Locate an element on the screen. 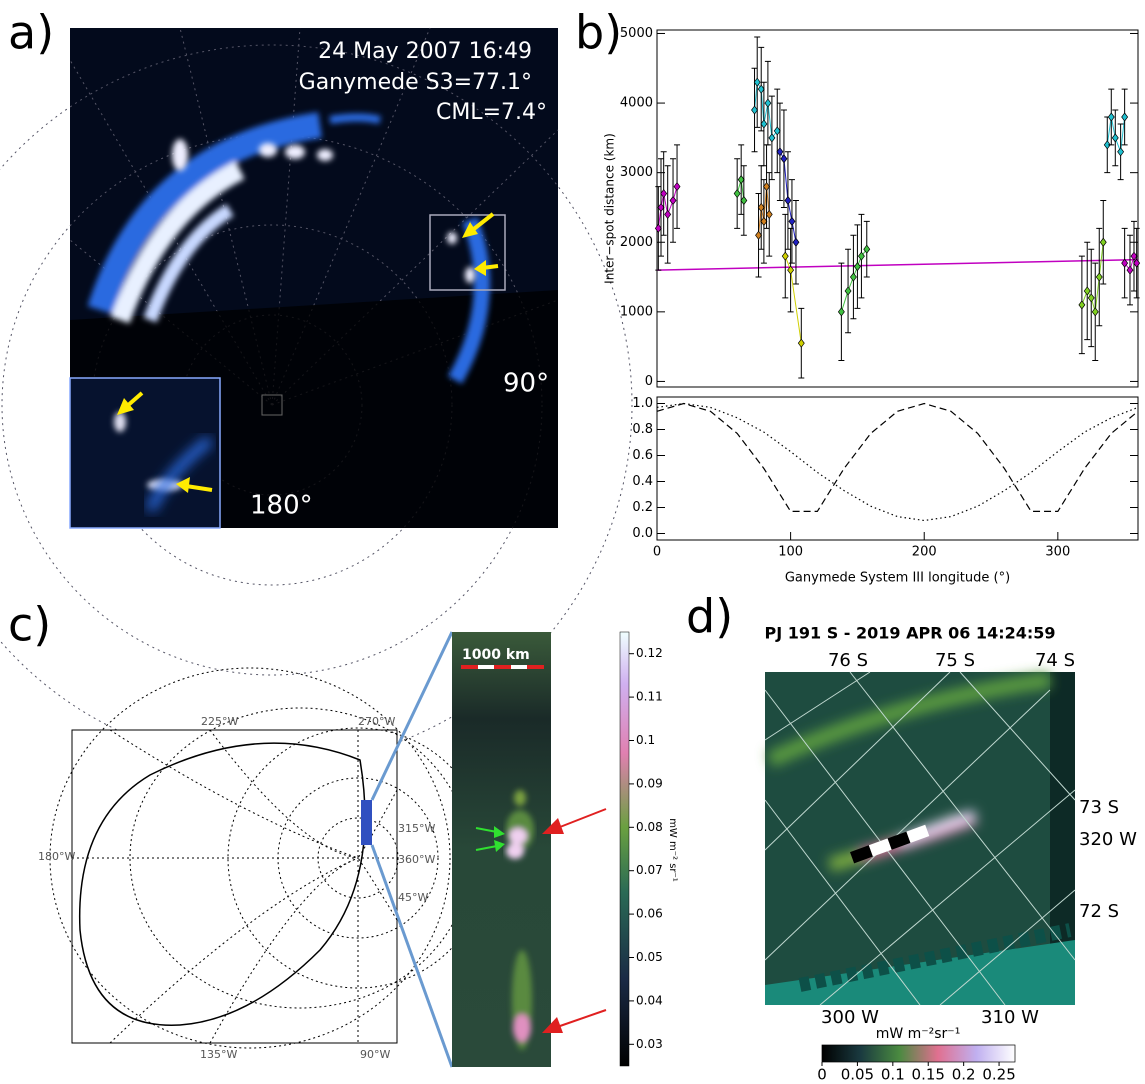 The image size is (1145, 1084). x-tick-label: 100 is located at coordinates (790, 552).